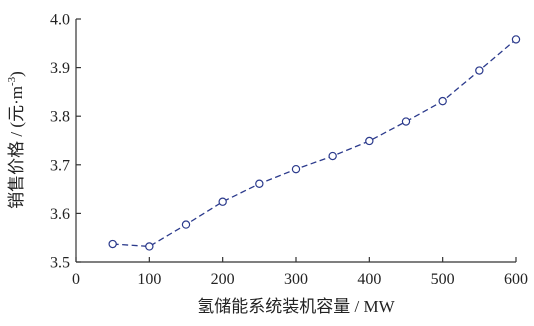  Describe the element at coordinates (16, 74) in the screenshot. I see `y-axis-title-end: )` at that location.